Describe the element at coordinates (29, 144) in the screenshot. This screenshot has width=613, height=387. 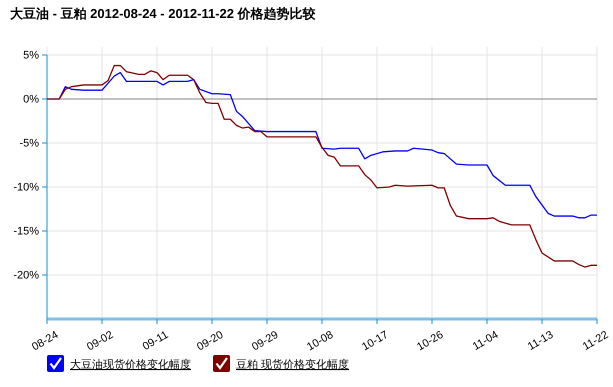
I see `y-tick-label: -5%` at that location.